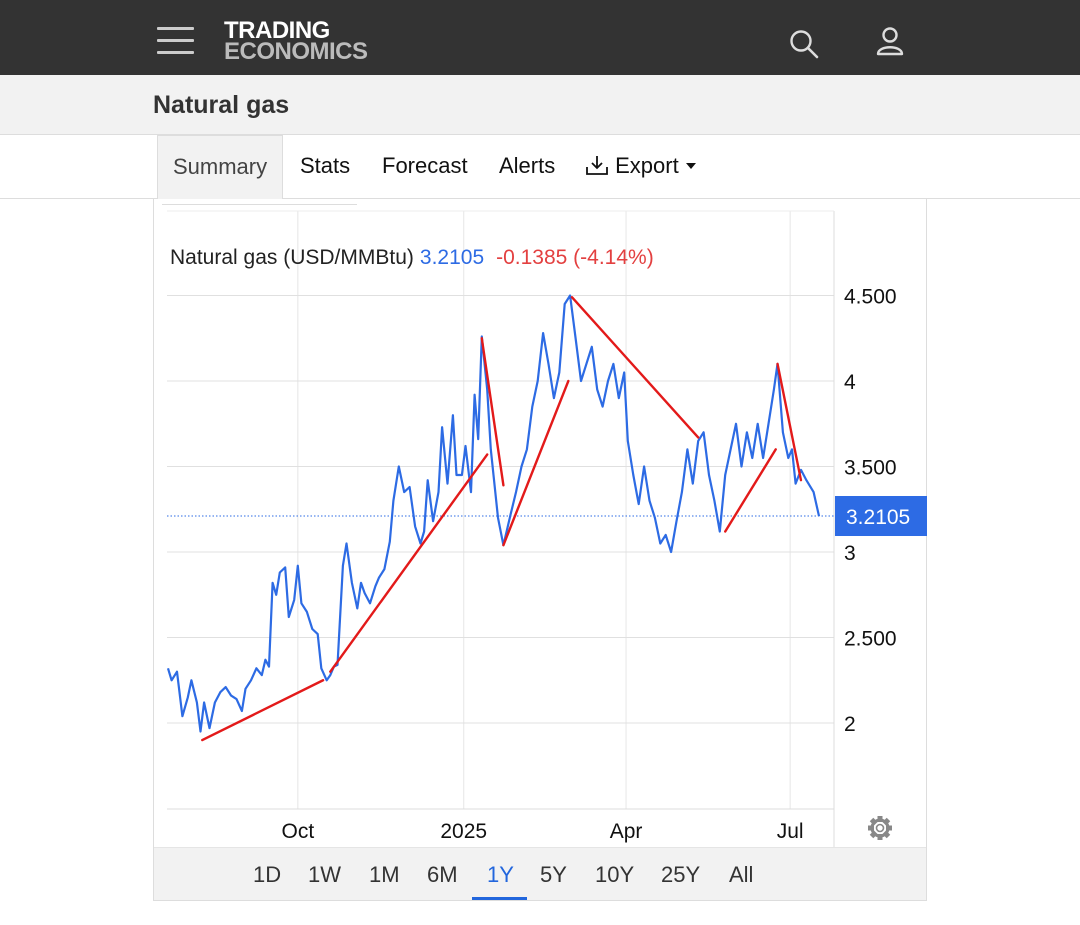 The width and height of the screenshot is (1080, 925). What do you see at coordinates (690, 166) in the screenshot?
I see `caret-down-icon` at bounding box center [690, 166].